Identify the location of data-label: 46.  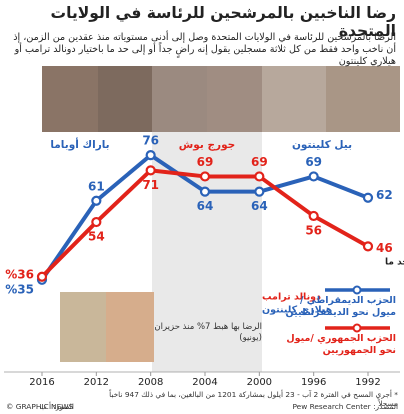
(384, 248).